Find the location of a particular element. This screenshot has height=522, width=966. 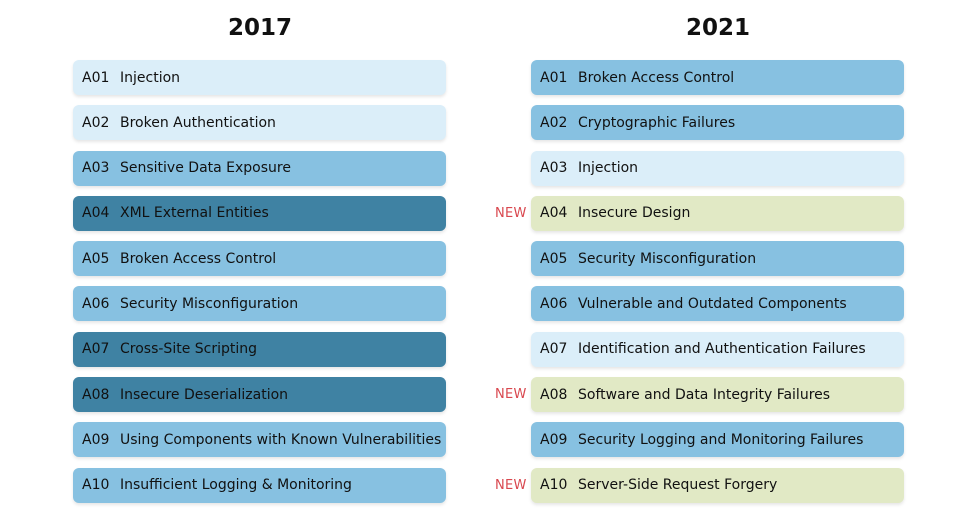

risk-item-2021-a05: A05 Security Misconfiguration is located at coordinates (717, 259).